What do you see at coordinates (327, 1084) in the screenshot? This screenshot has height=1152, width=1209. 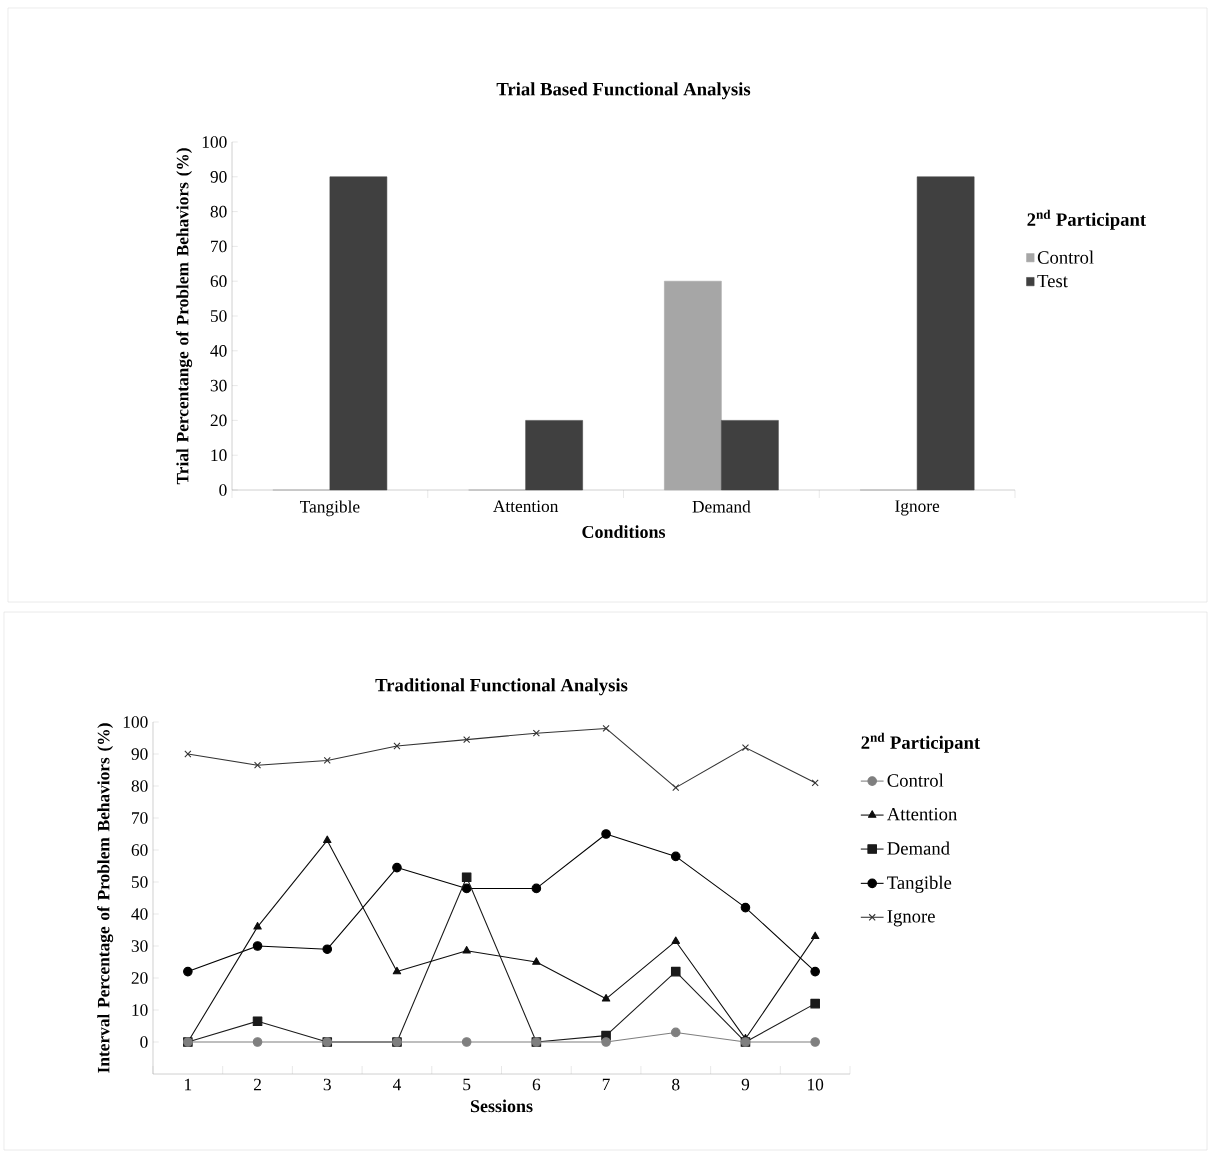 I see `x-tick-label: 3` at bounding box center [327, 1084].